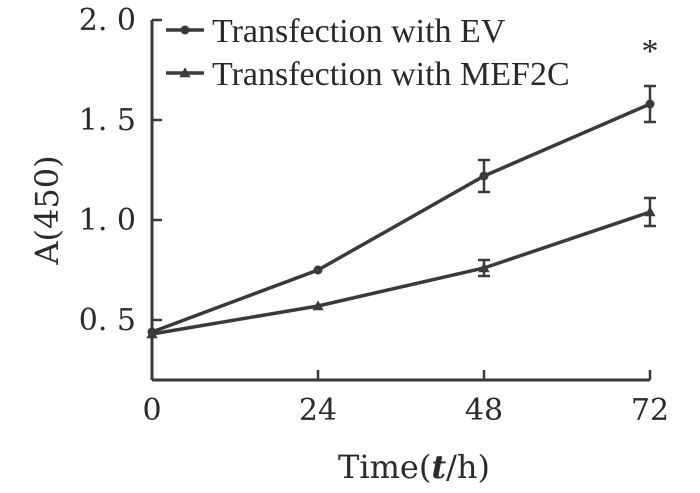  I want to click on x-axis-label: Time(t/h), so click(414, 467).